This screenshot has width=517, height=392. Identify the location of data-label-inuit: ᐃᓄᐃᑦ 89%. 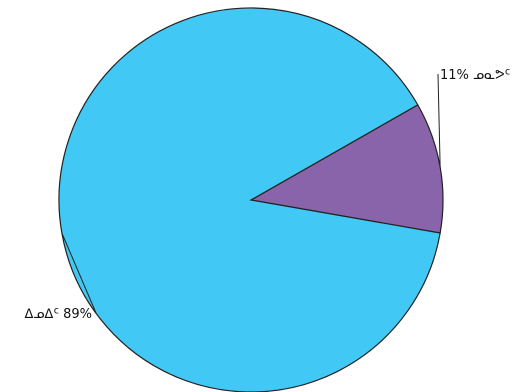
(58, 314).